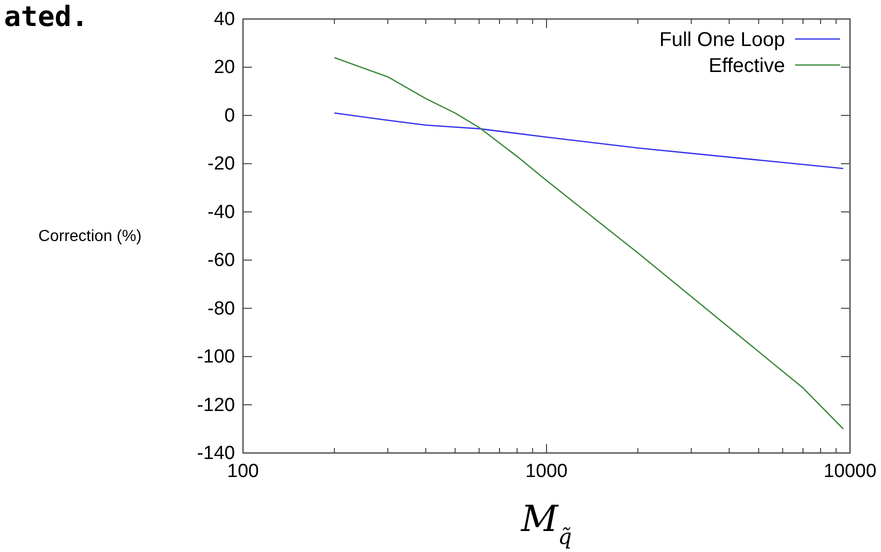  What do you see at coordinates (215, 405) in the screenshot?
I see `y-tick-label: -120` at bounding box center [215, 405].